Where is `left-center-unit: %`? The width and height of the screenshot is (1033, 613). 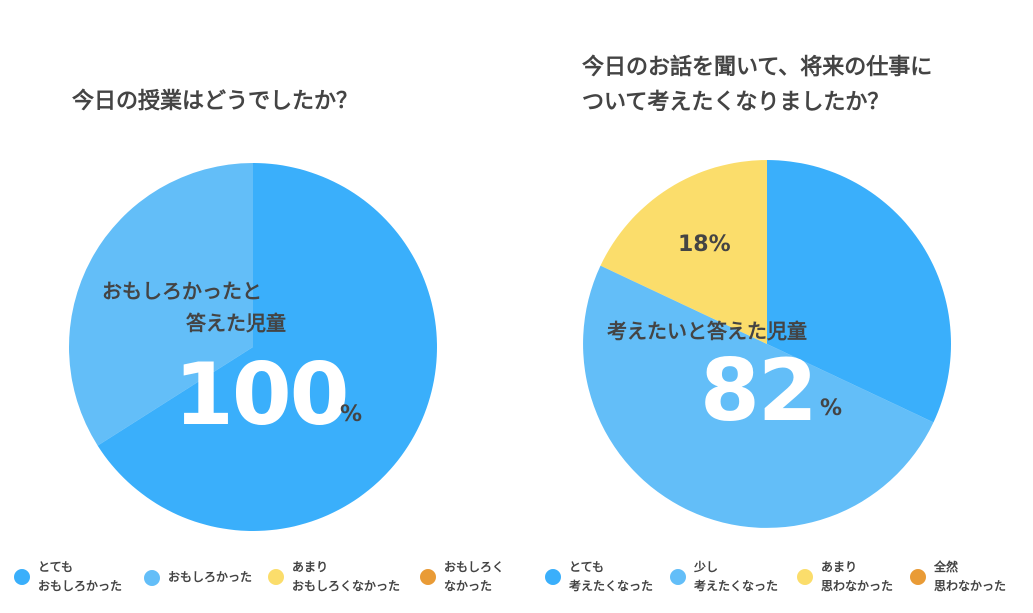
left-center-unit: % is located at coordinates (351, 414).